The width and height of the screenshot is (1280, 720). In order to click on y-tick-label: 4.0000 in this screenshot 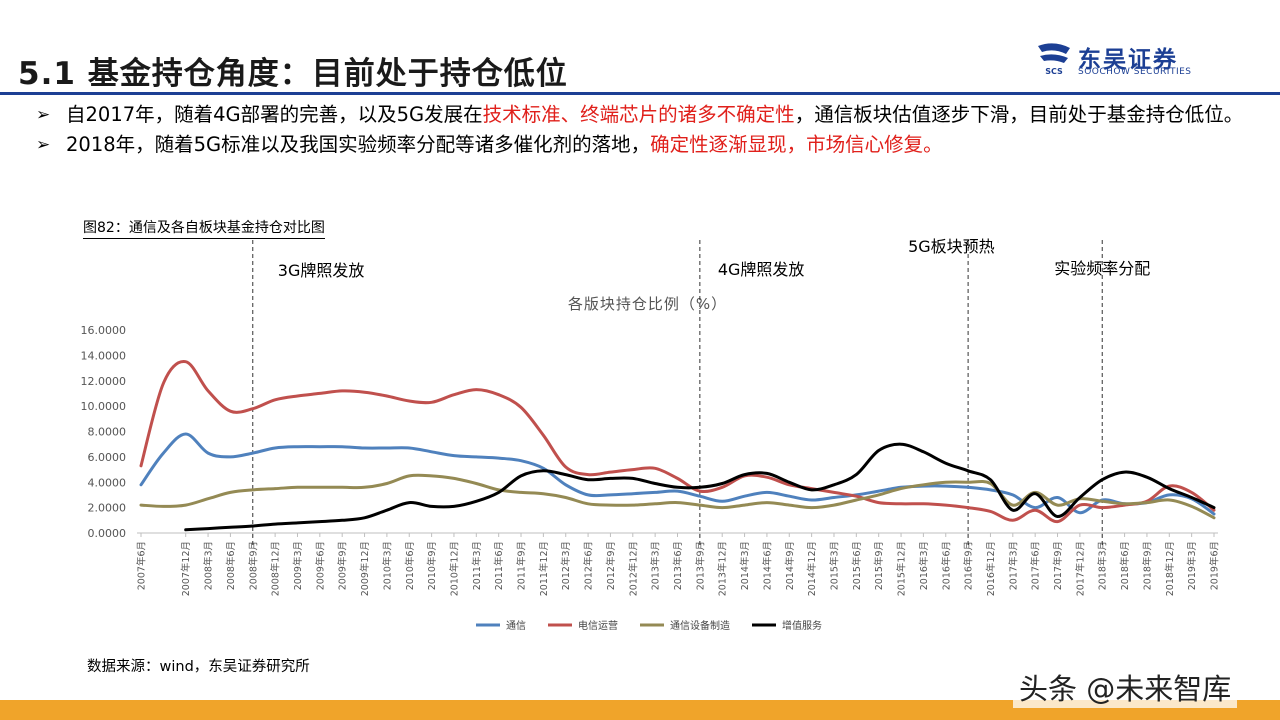, I will do `click(107, 482)`.